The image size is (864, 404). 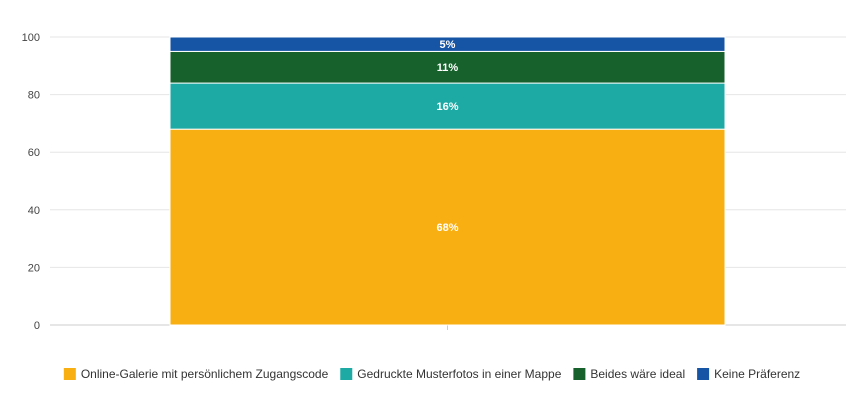 What do you see at coordinates (37, 326) in the screenshot?
I see `y-tick-label: 0` at bounding box center [37, 326].